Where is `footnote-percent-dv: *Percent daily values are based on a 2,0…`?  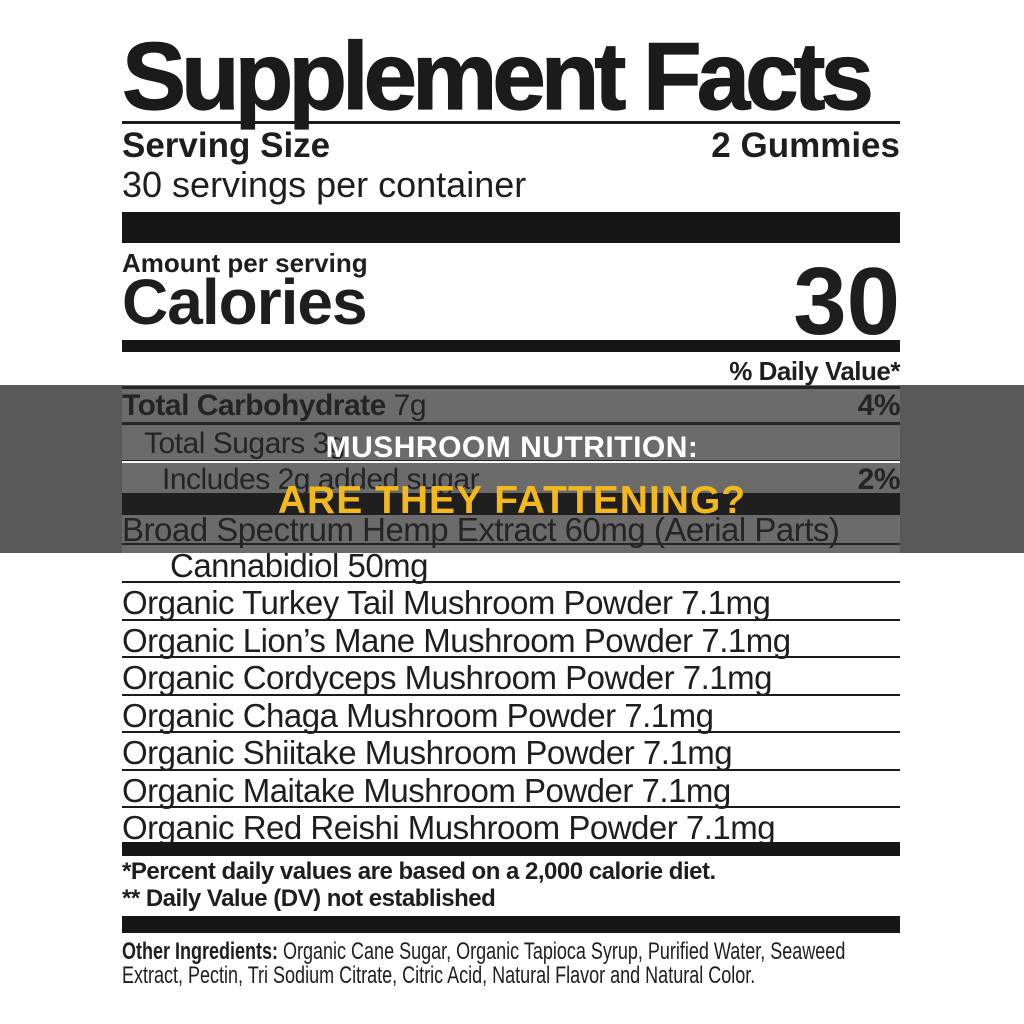 footnote-percent-dv: *Percent daily values are based on a 2,0… is located at coordinates (419, 871).